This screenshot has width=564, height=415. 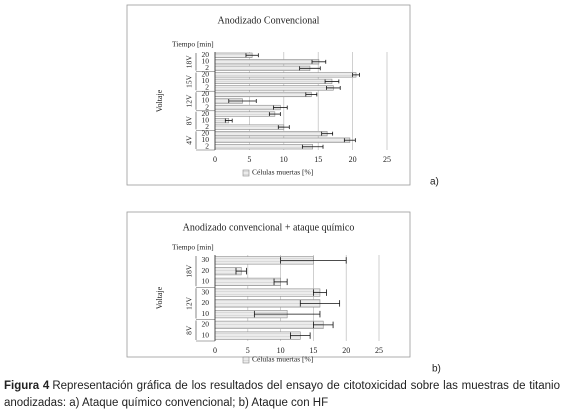 I want to click on chart-title: Anodizado convencional + ataque químico, so click(x=269, y=227).